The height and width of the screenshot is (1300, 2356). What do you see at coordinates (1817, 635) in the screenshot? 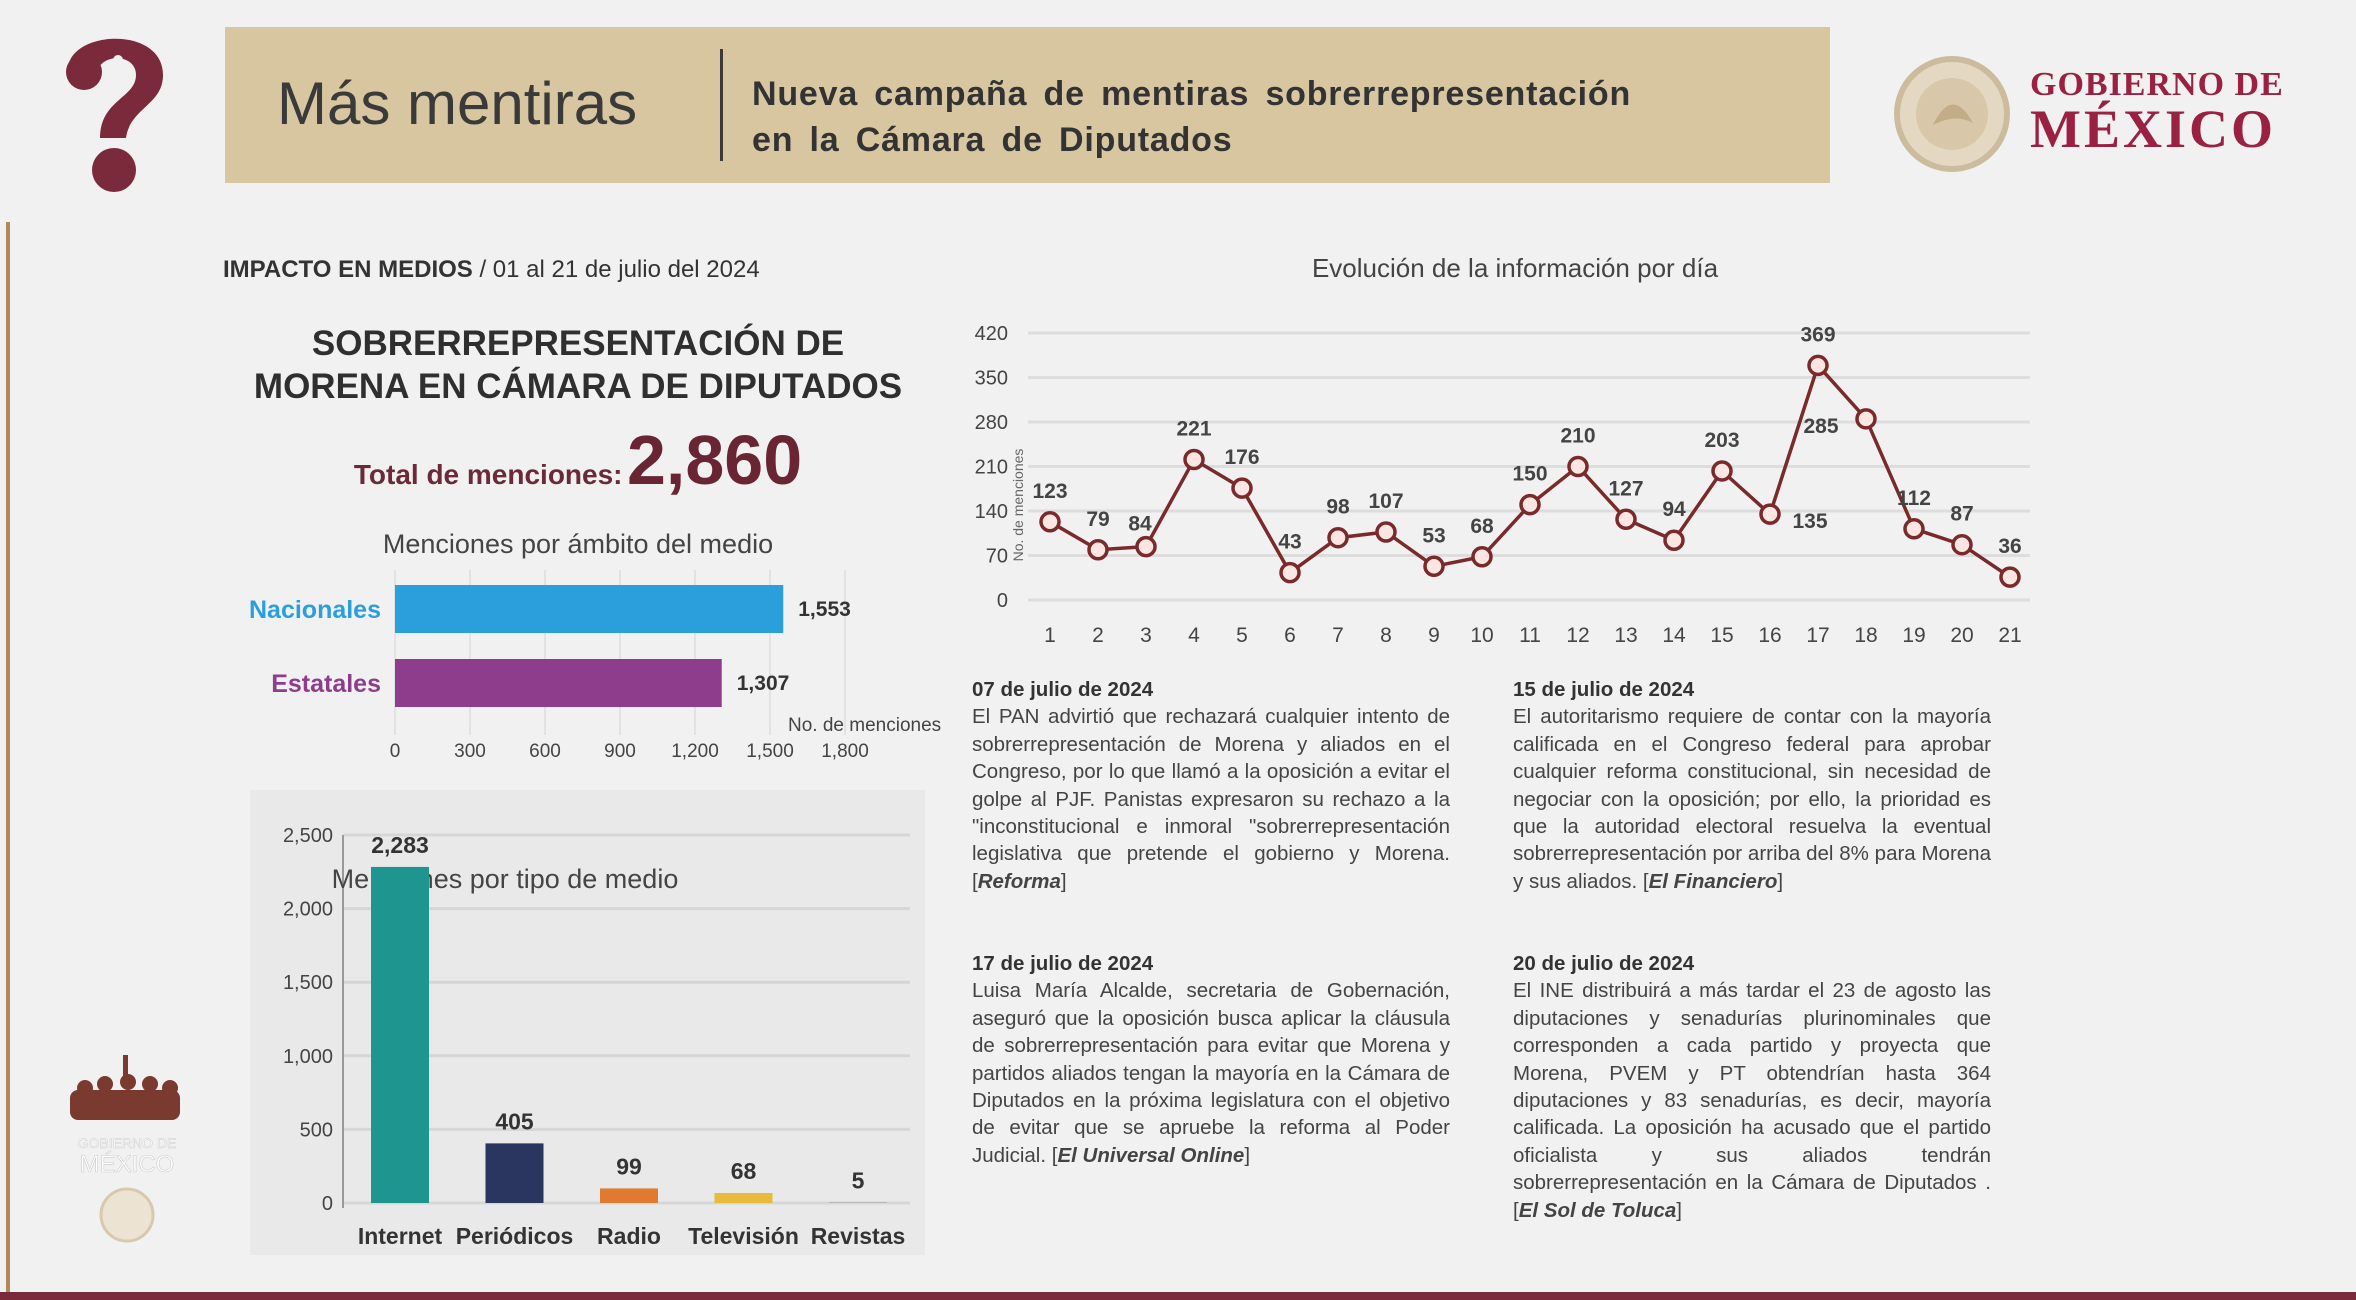
I see `x-tick-label: 17` at bounding box center [1817, 635].